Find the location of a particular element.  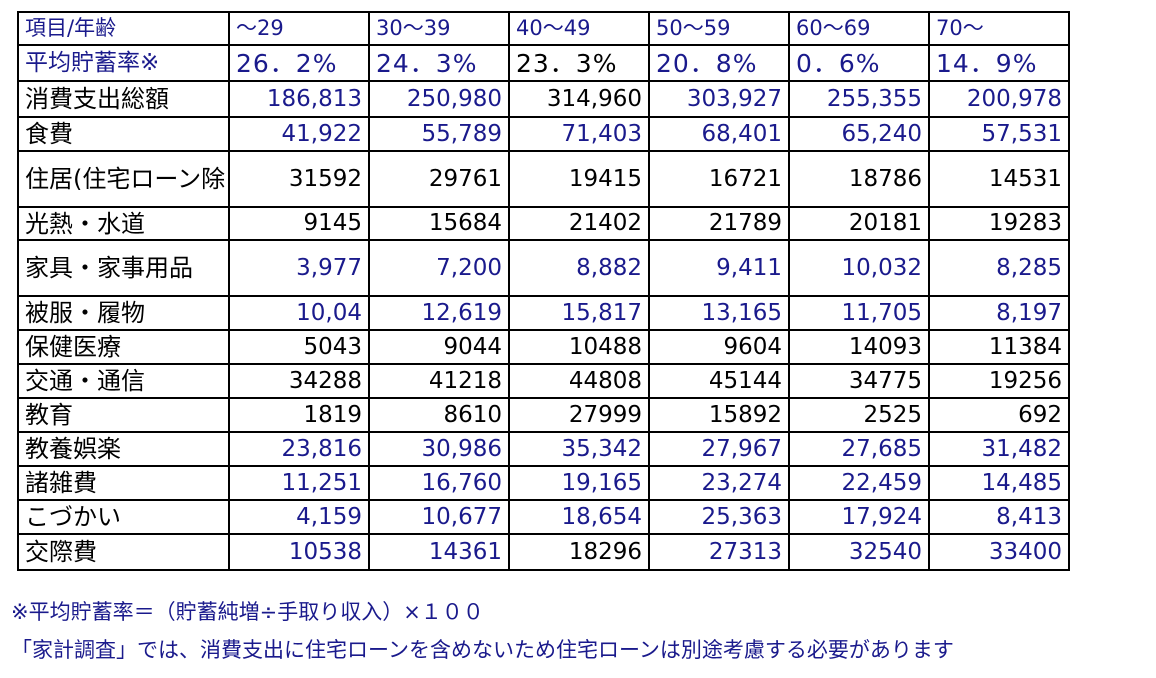

value-cell: 15,817 is located at coordinates (579, 313).